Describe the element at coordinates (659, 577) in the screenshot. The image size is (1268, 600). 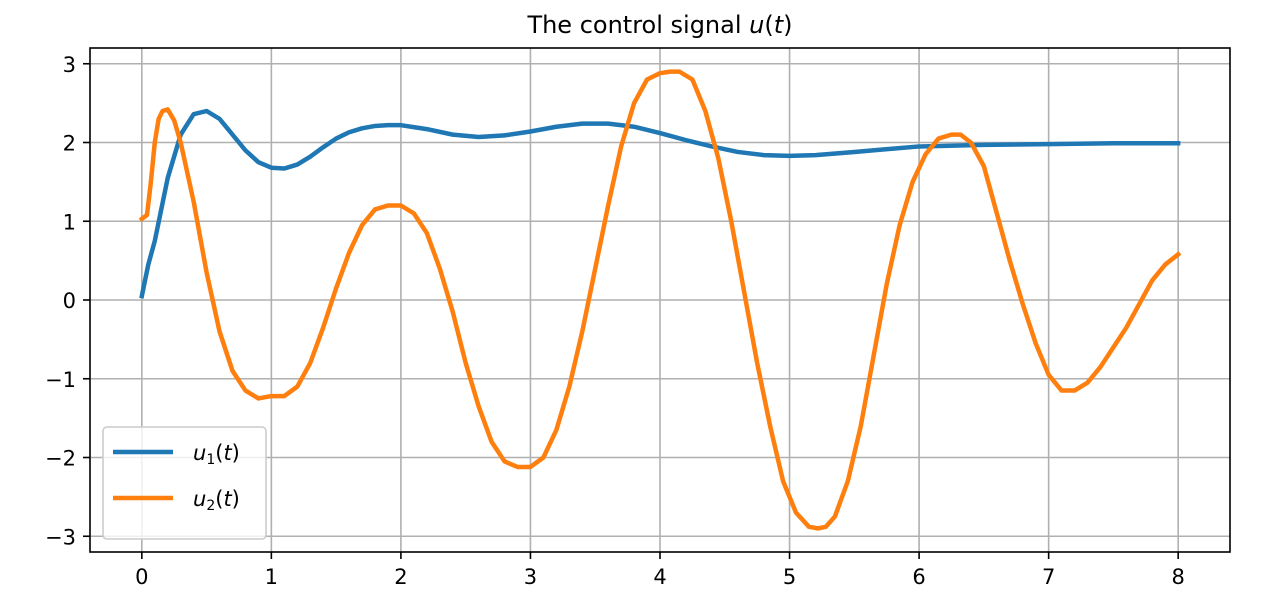
I see `x-tick-label: 4` at that location.